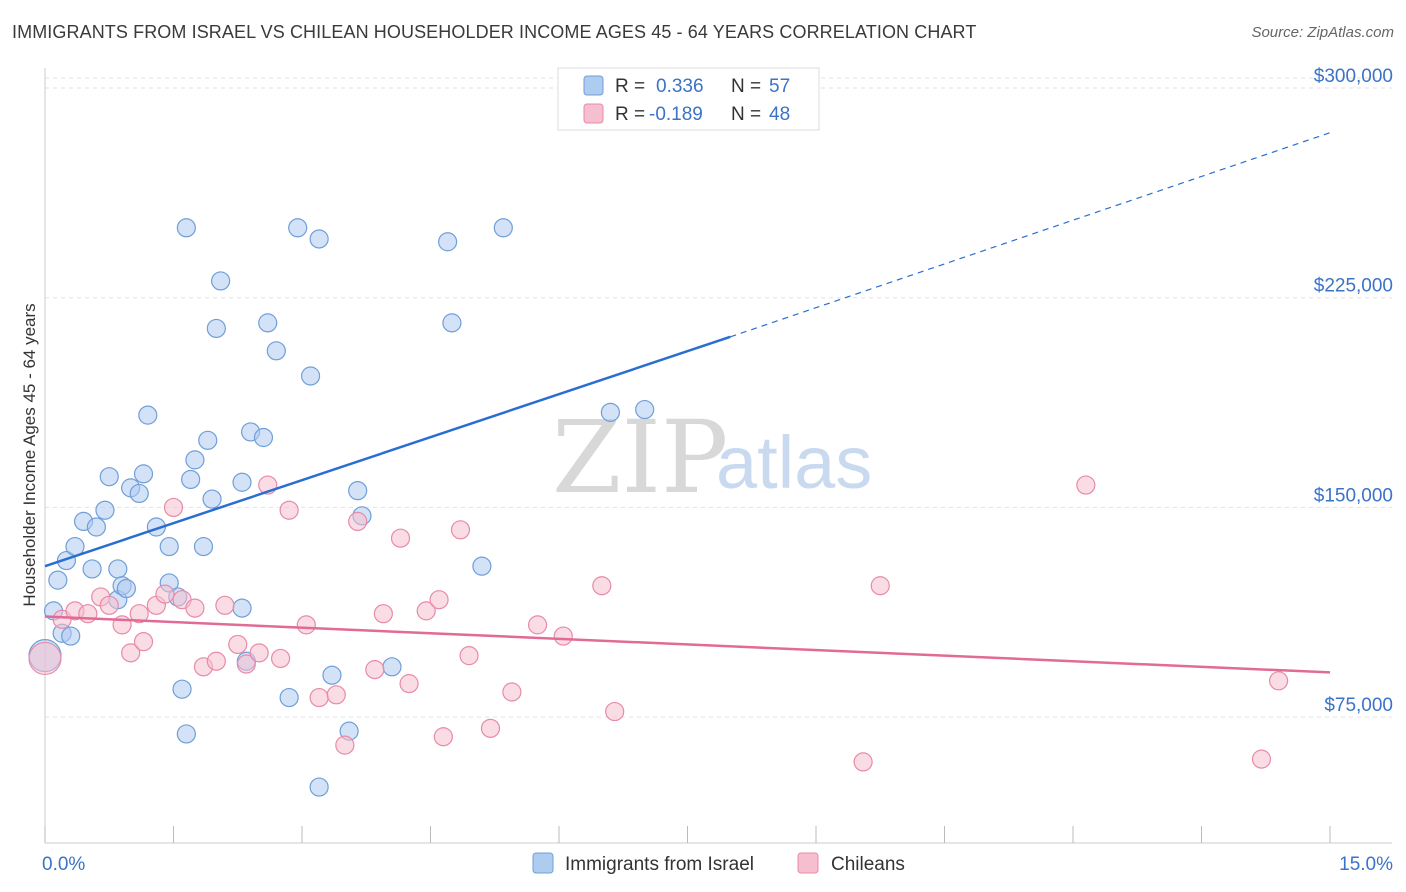  Describe the element at coordinates (1353, 391) in the screenshot. I see `y-tick-labels: $75,000 $150,000 $225,000 $300,000` at that location.